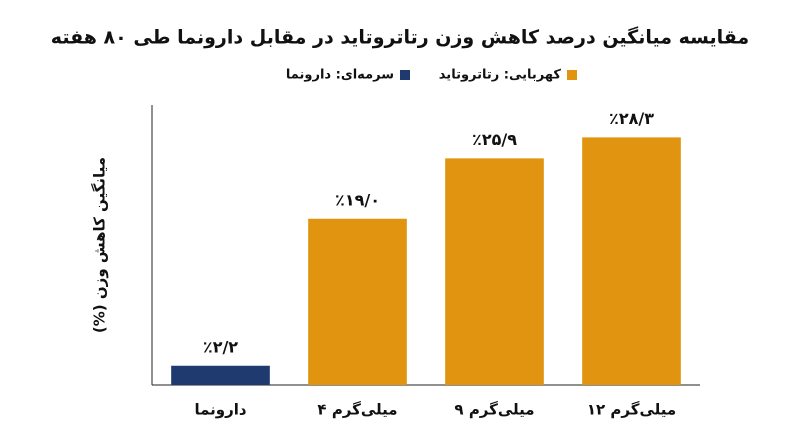 This screenshot has height=447, width=800. Describe the element at coordinates (357, 410) in the screenshot. I see `x-tick-label: ۴ میلی‌گرم` at that location.